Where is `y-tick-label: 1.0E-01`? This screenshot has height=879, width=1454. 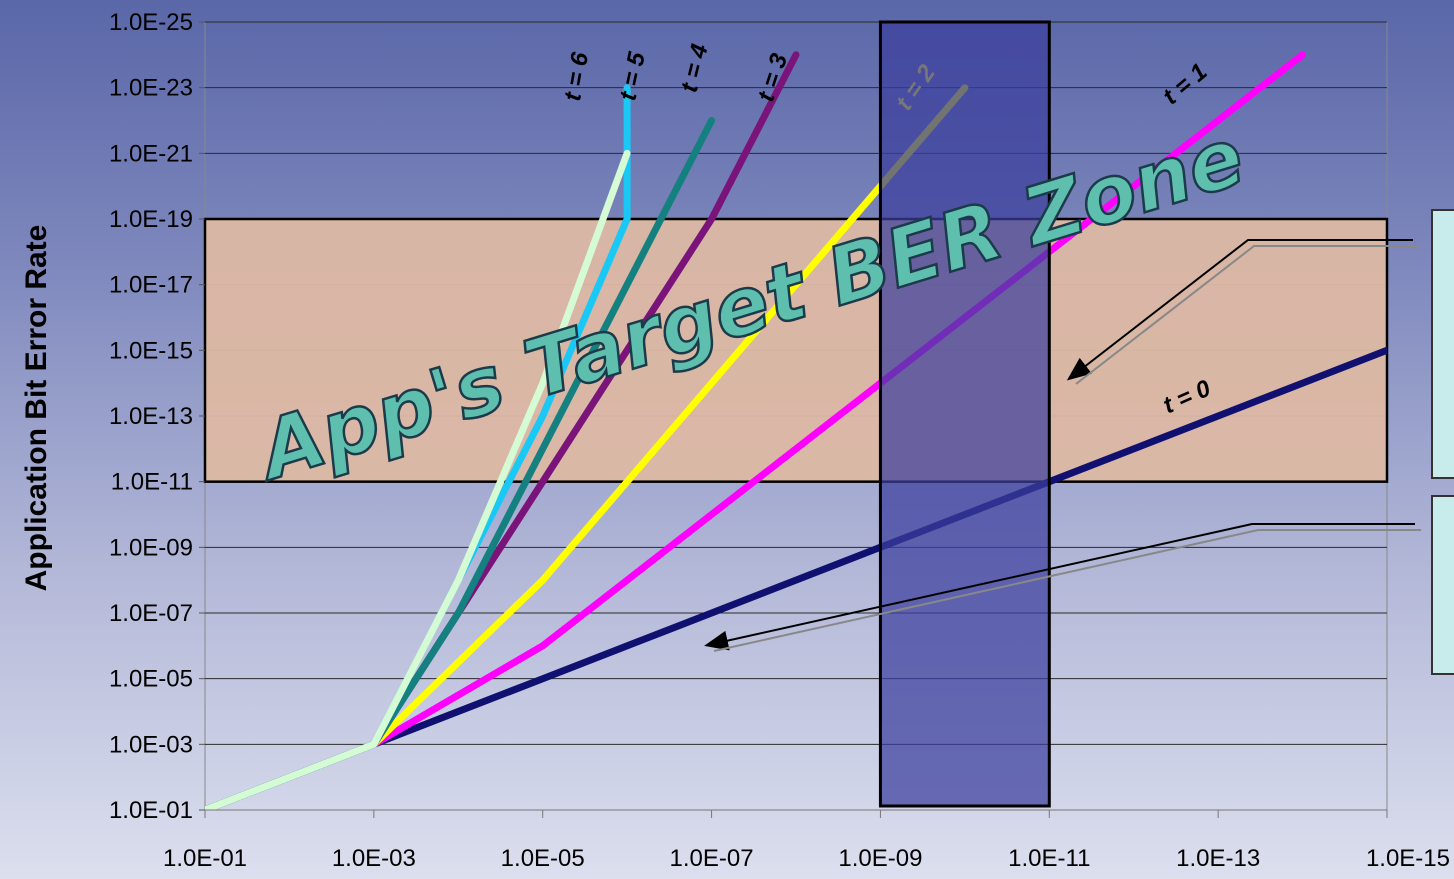 y-tick-label: 1.0E-01 is located at coordinates (151, 810).